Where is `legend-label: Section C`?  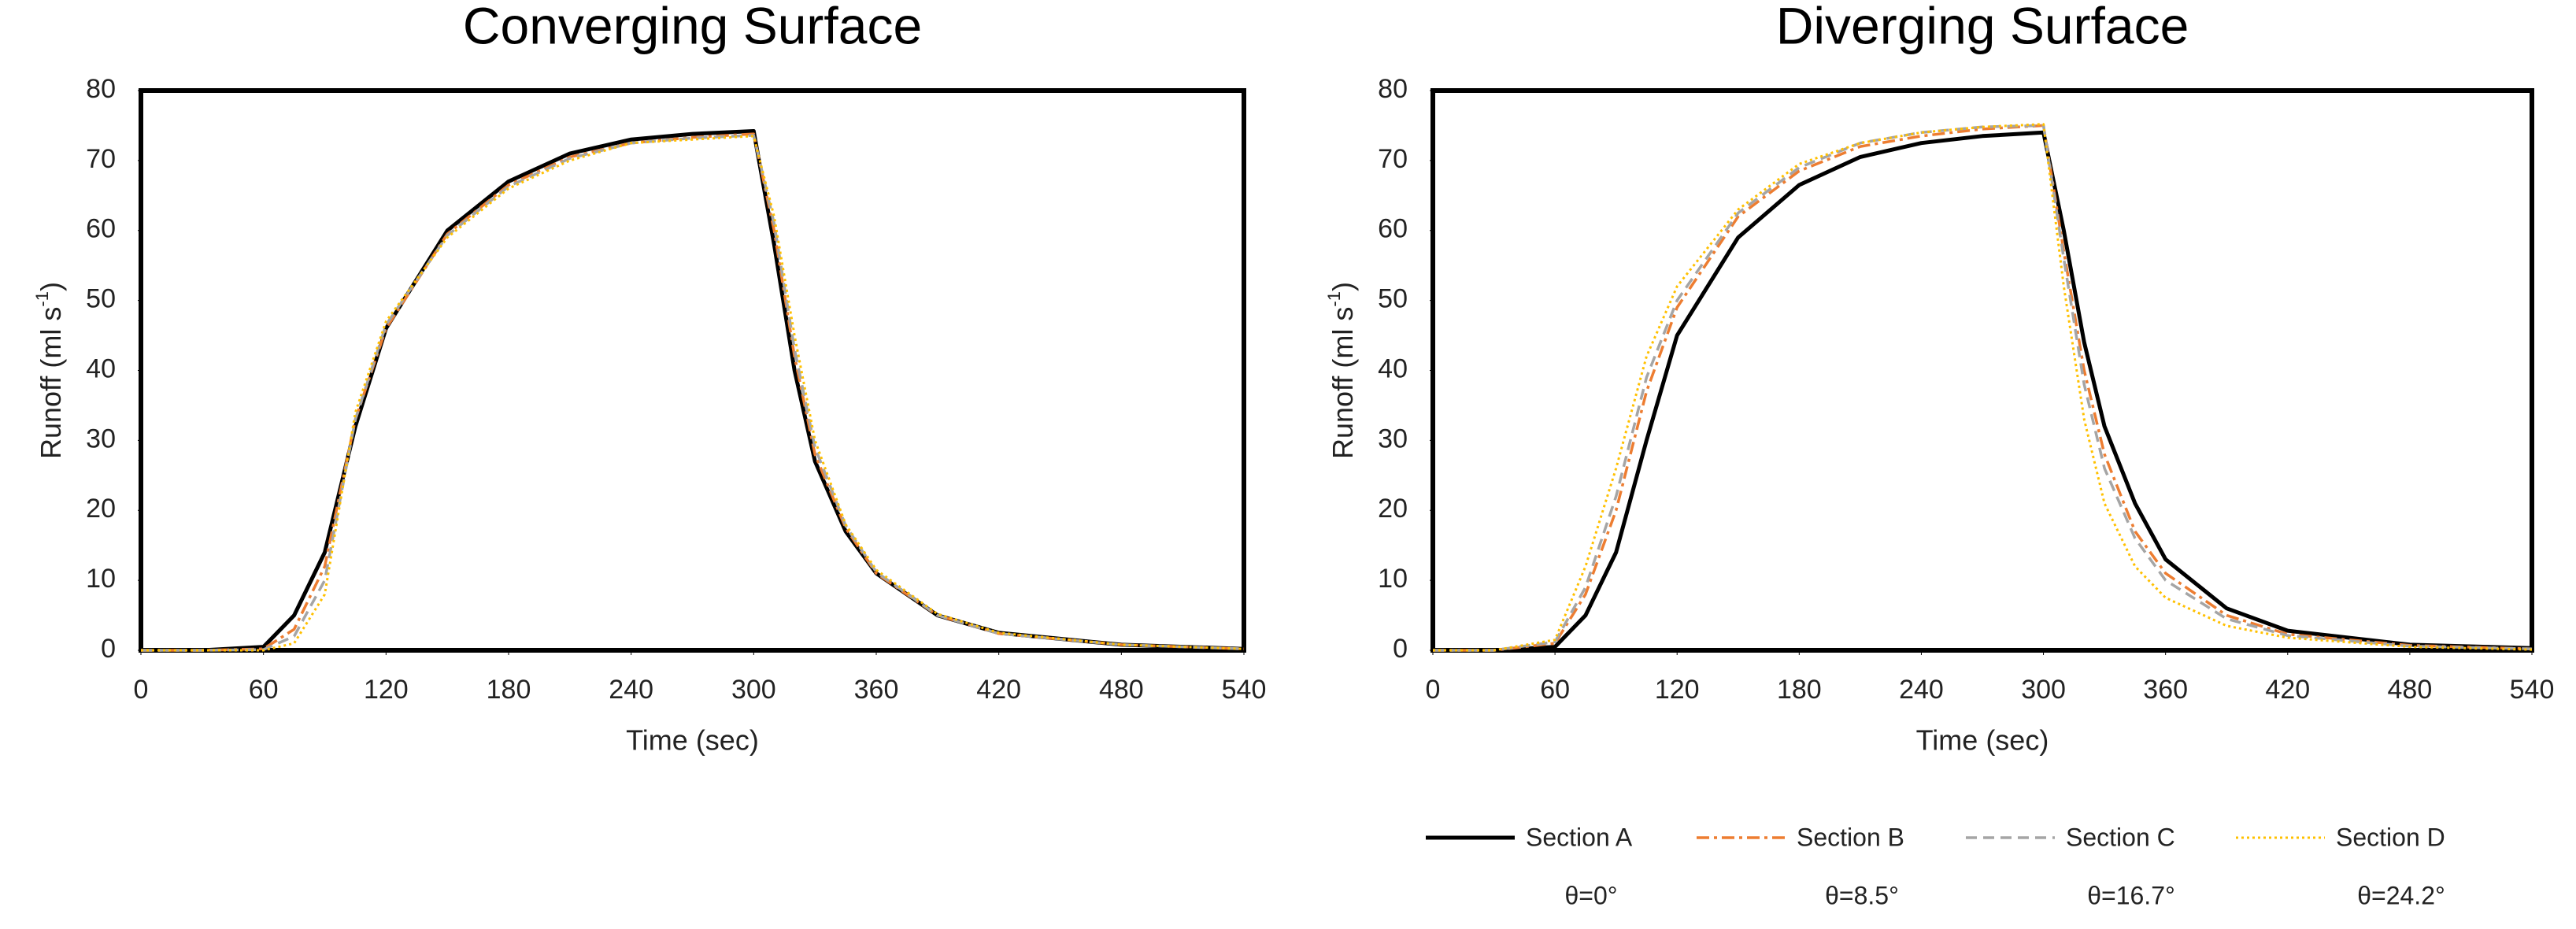 legend-label: Section C is located at coordinates (2120, 837).